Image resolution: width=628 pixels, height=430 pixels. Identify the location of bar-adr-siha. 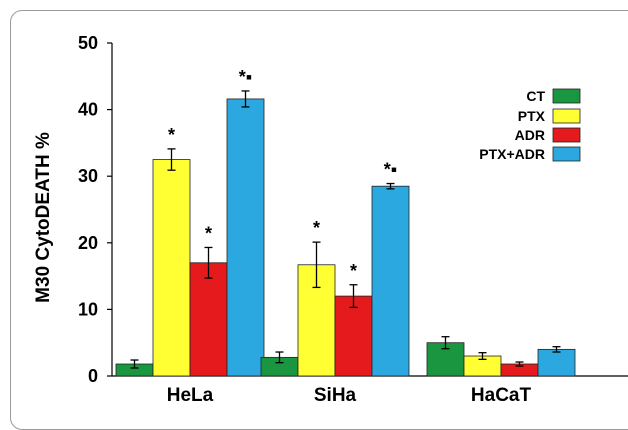
(353, 336).